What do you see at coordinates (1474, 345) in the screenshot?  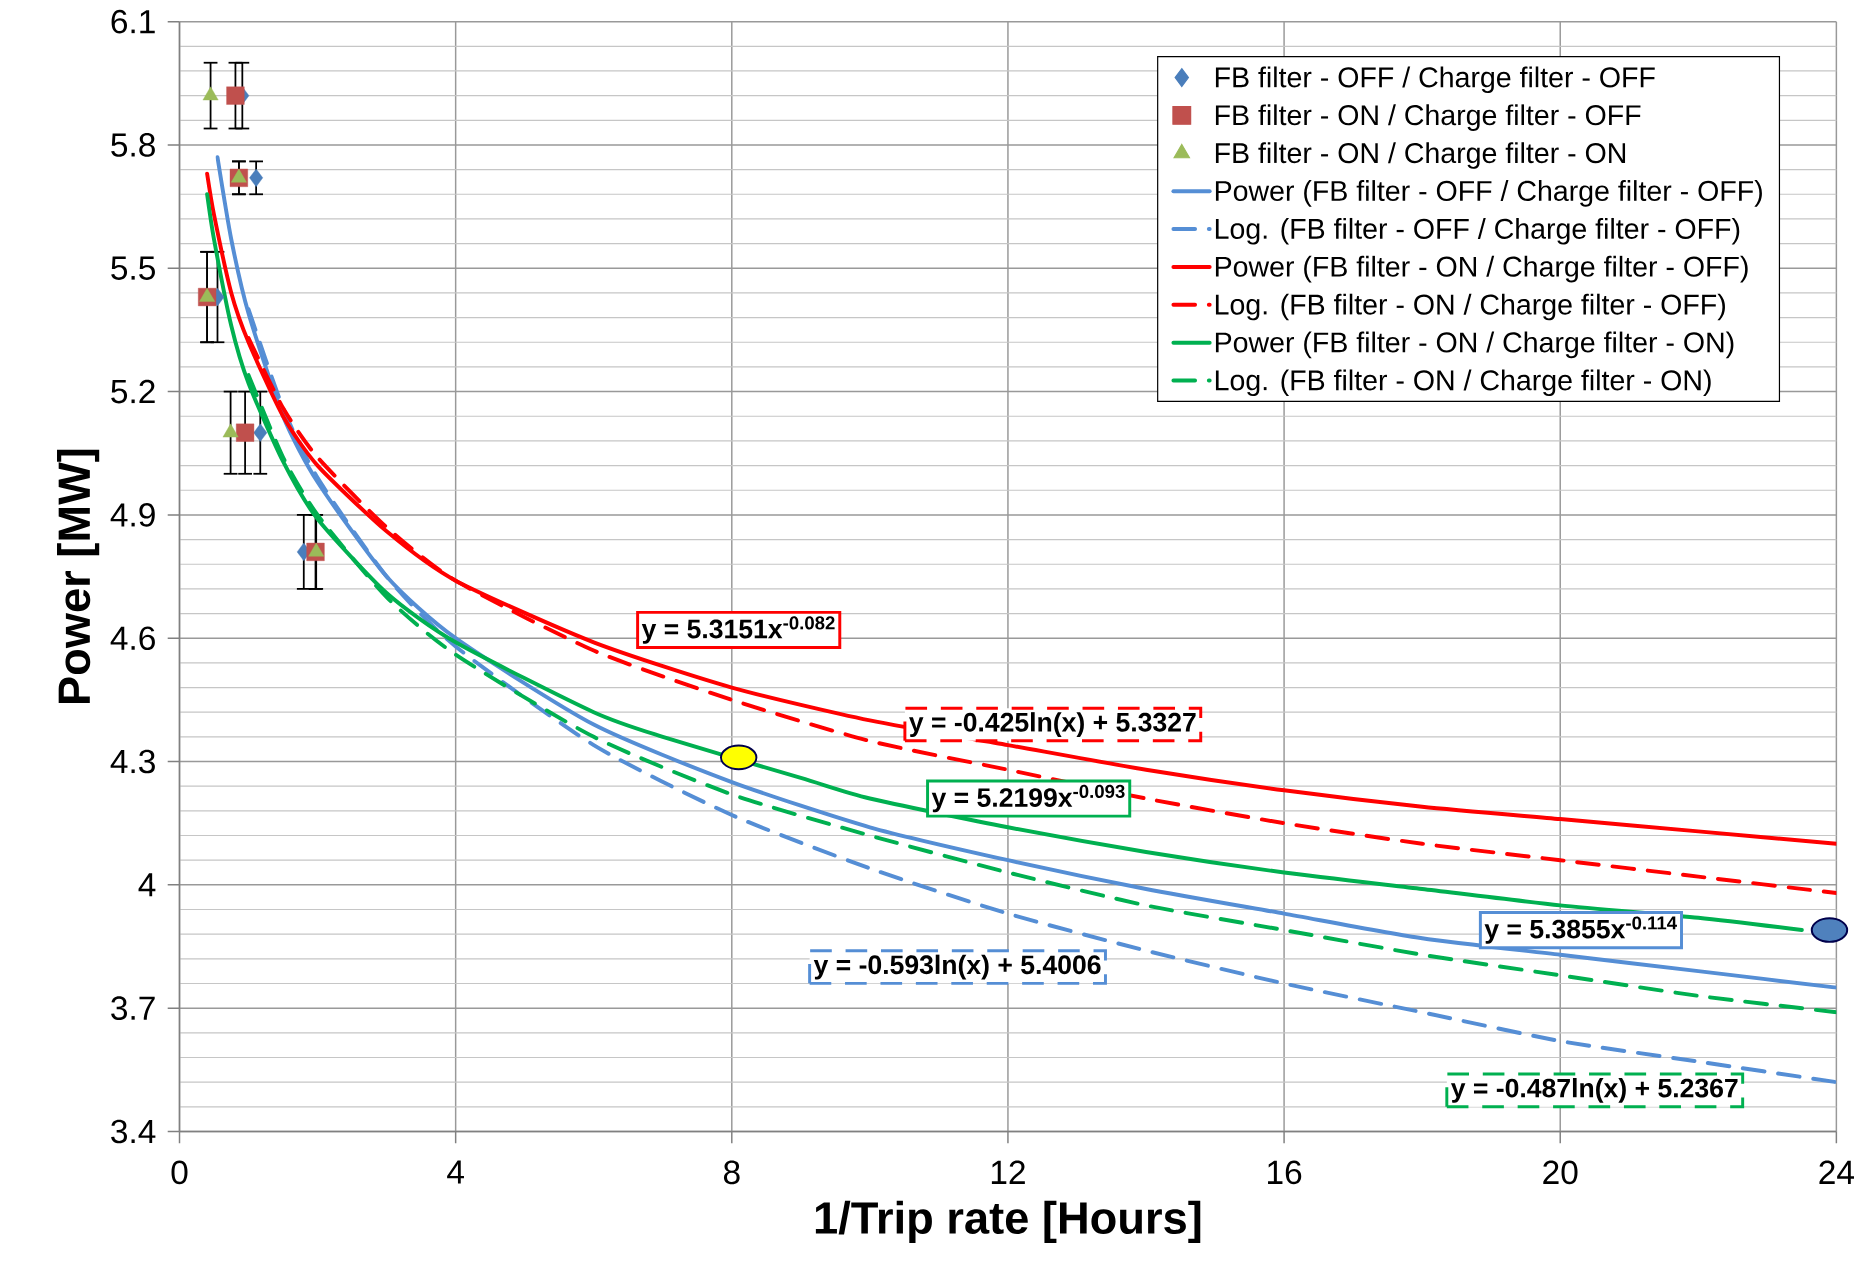 I see `legend-label: Power (FB filter - ON / Charge filter - ON)` at bounding box center [1474, 345].